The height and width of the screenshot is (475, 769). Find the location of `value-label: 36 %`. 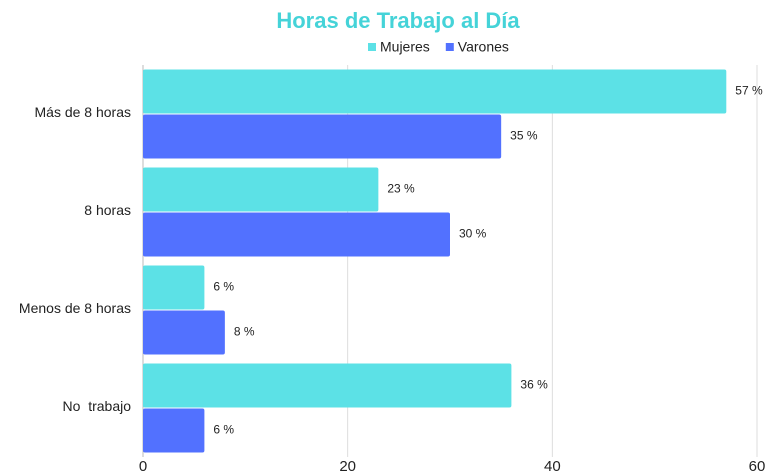

value-label: 36 % is located at coordinates (534, 385).